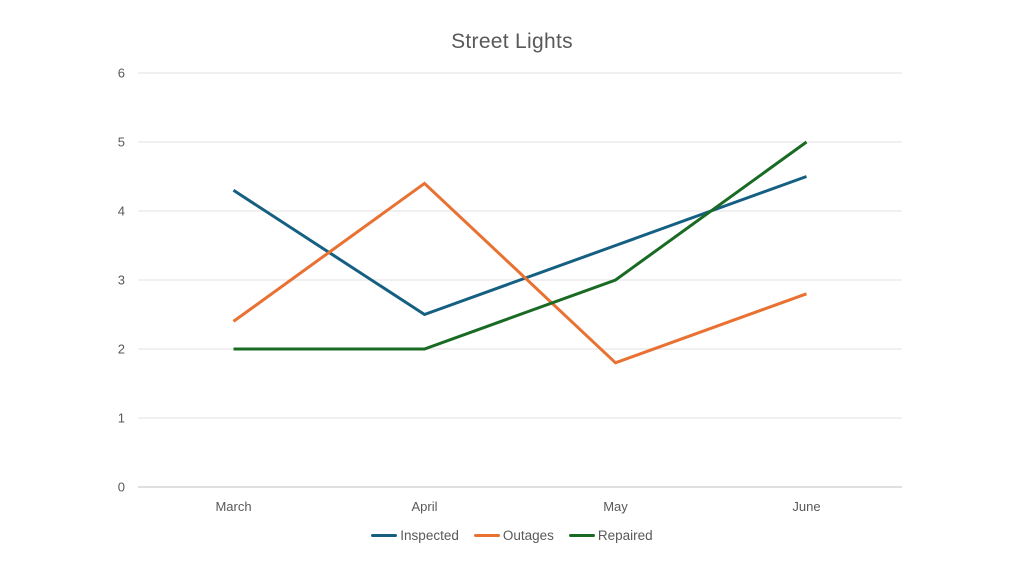 The image size is (1024, 576). I want to click on y-tick-label: 6, so click(121, 73).